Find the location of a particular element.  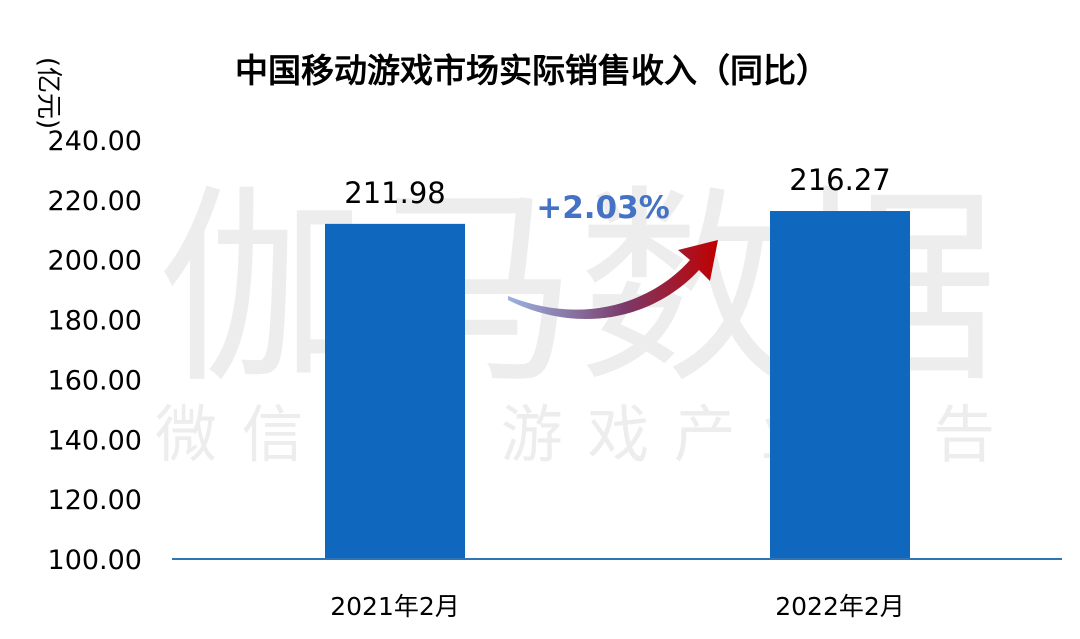

x-category-label: 2021年2月 is located at coordinates (395, 606).